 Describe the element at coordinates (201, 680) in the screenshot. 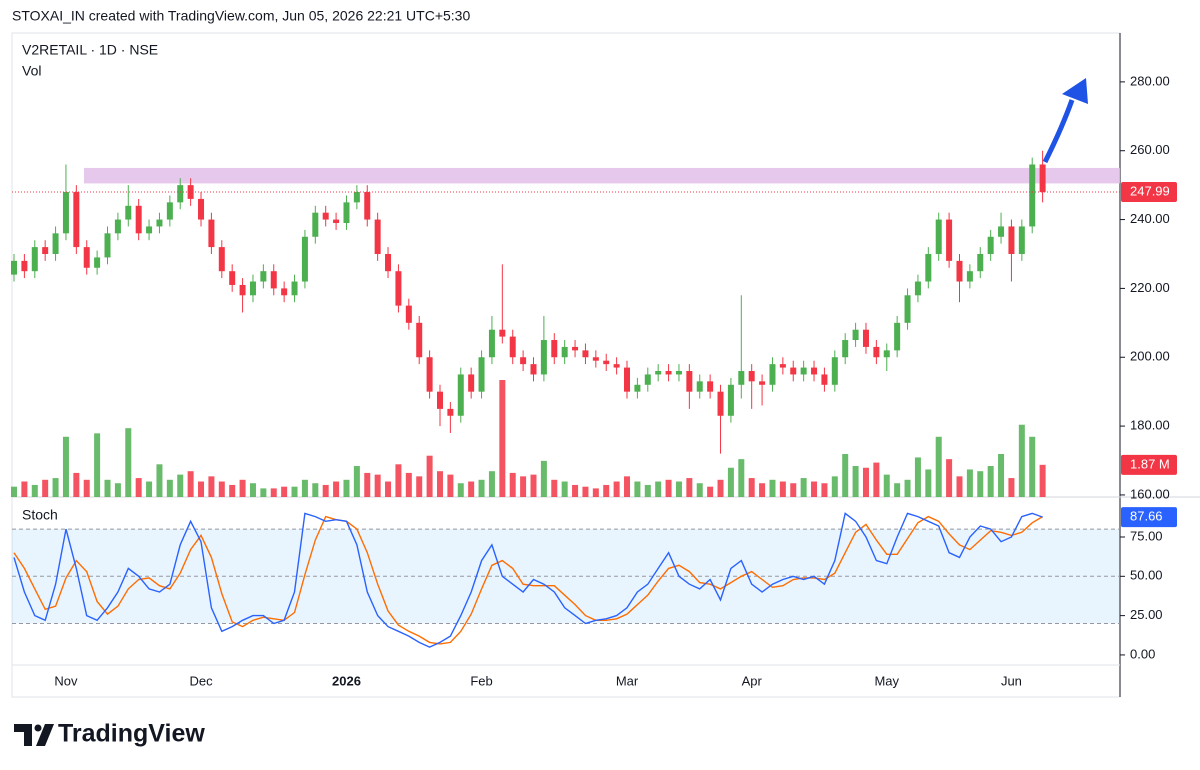

I see `x-tick-label: Dec` at that location.